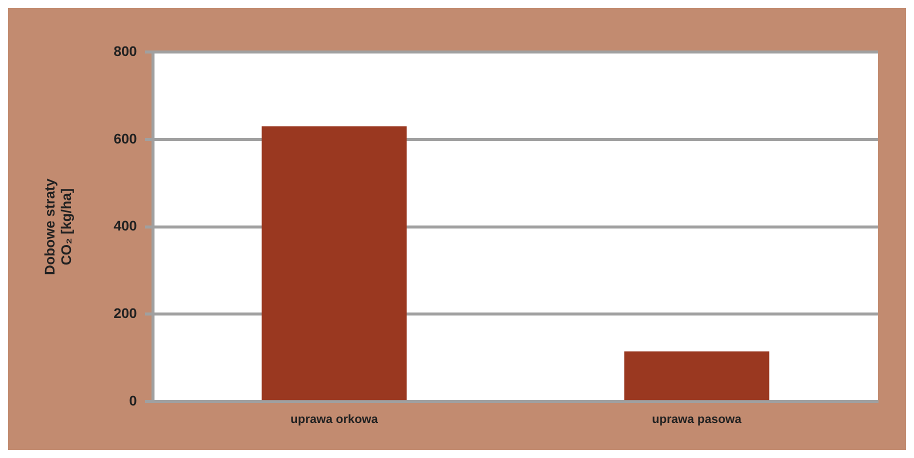  I want to click on y-tick-label: 0, so click(133, 400).